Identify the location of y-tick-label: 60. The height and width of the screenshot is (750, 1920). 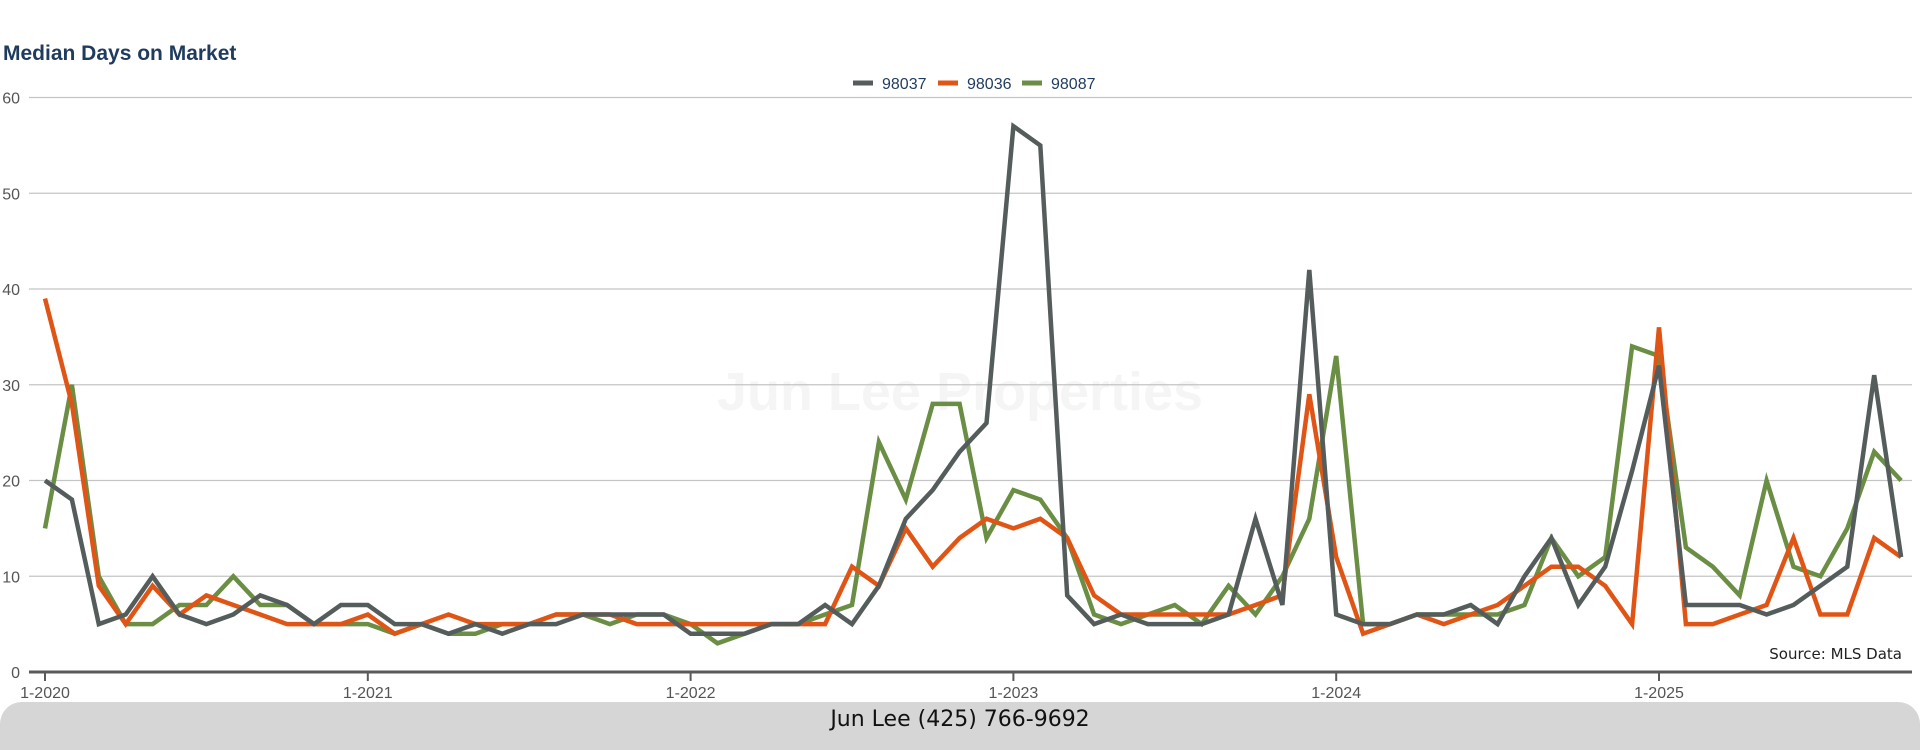
(11, 99).